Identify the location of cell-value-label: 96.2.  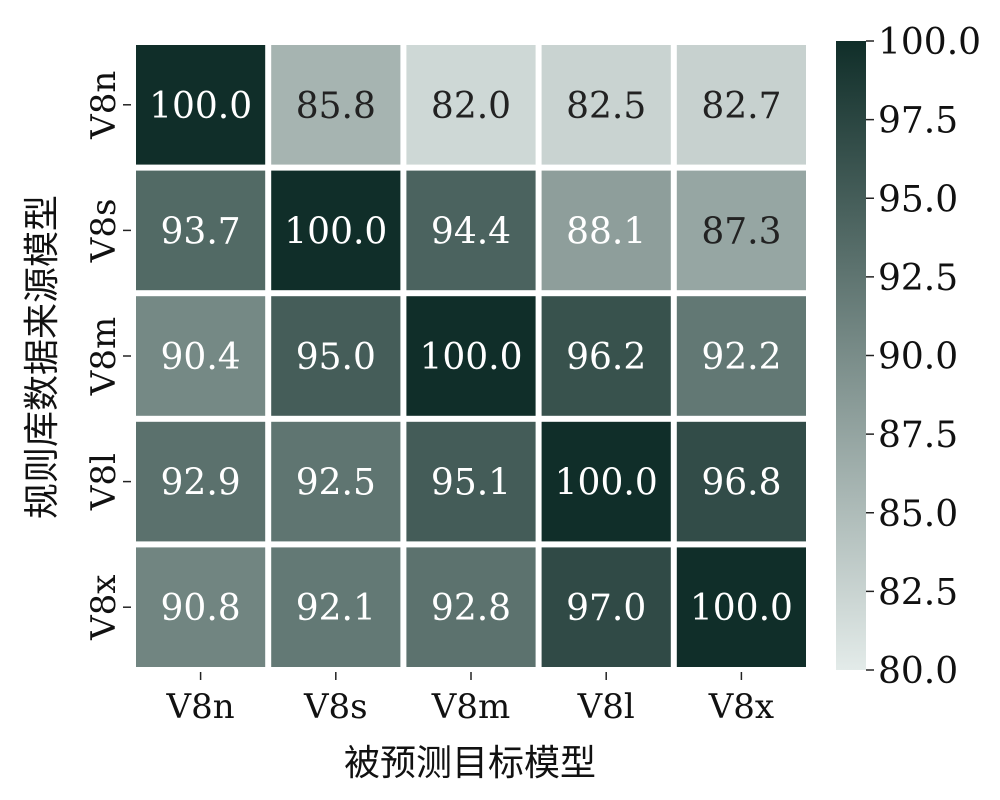
(606, 357).